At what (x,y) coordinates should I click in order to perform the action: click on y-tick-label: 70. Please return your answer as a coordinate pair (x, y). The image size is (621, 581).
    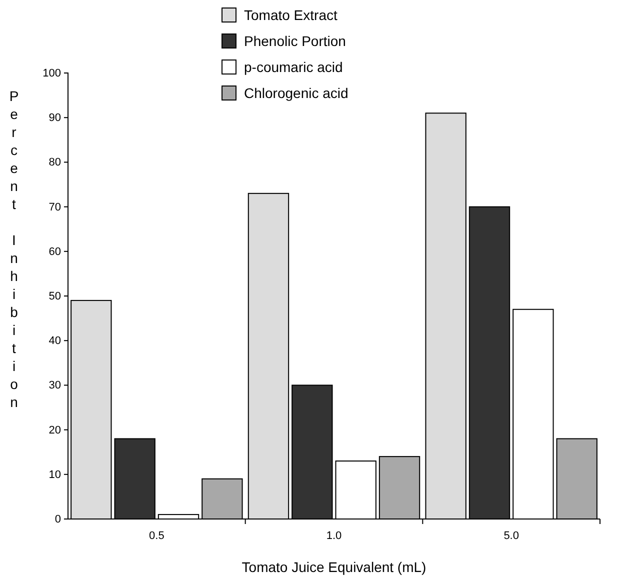
    Looking at the image, I should click on (54, 207).